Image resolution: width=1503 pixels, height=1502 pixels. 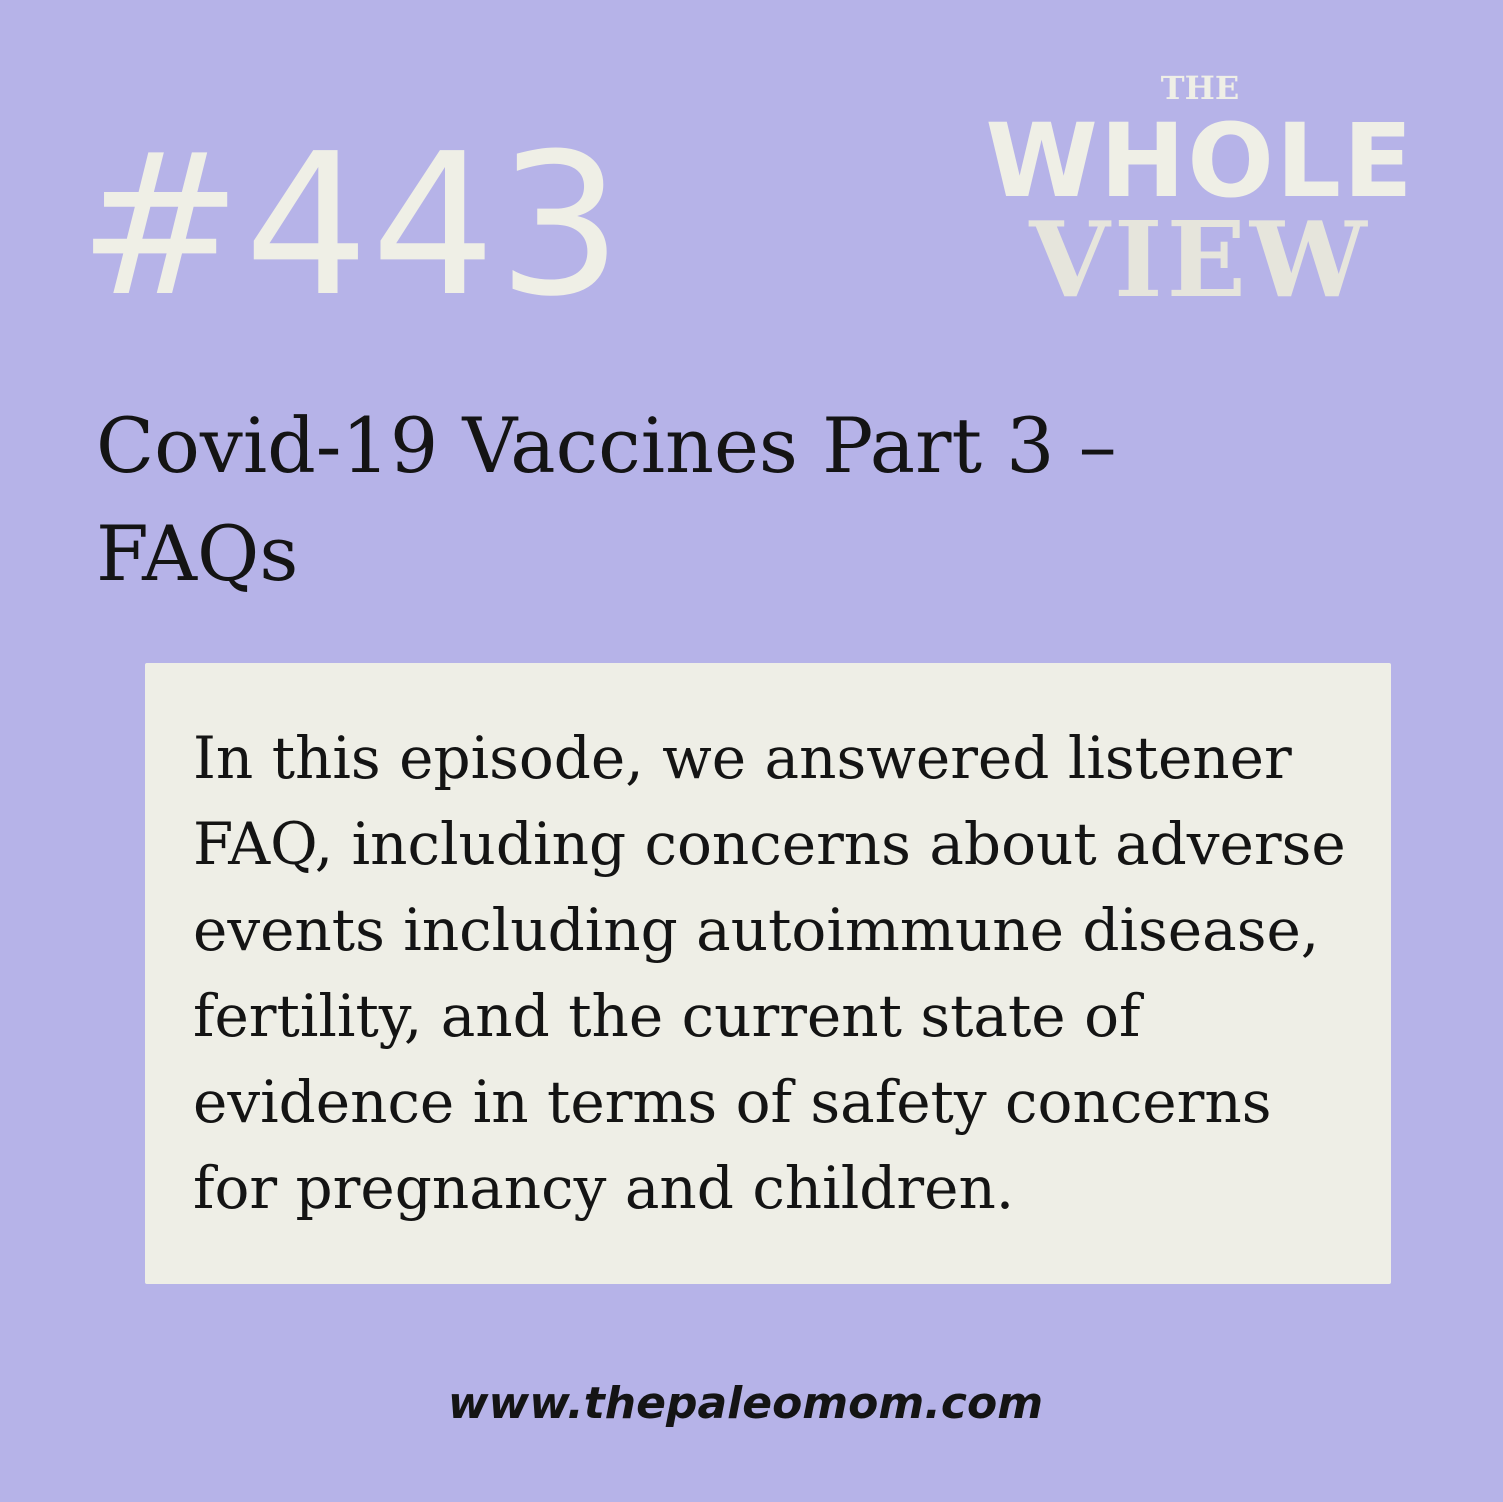 What do you see at coordinates (1200, 259) in the screenshot?
I see `logo-view: VIEW` at bounding box center [1200, 259].